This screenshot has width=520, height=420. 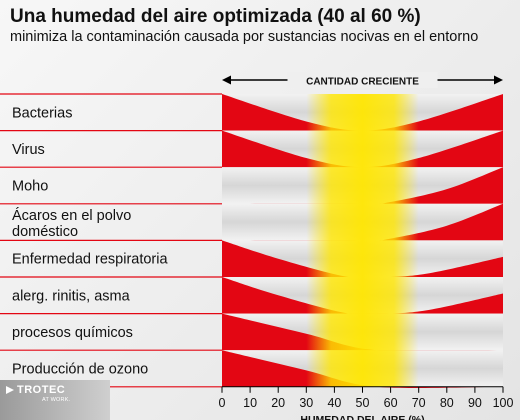 What do you see at coordinates (447, 403) in the screenshot?
I see `x-tick-label: 80` at bounding box center [447, 403].